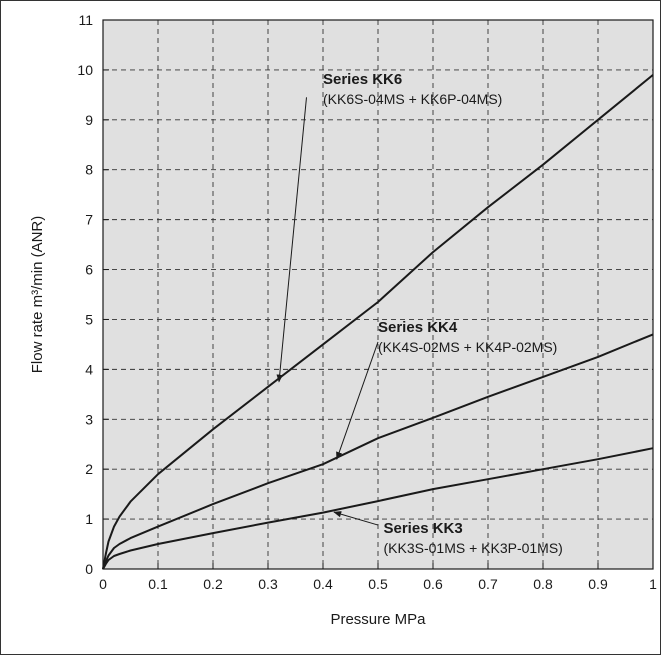  I want to click on x-axis-title: Pressure MPa, so click(378, 619).